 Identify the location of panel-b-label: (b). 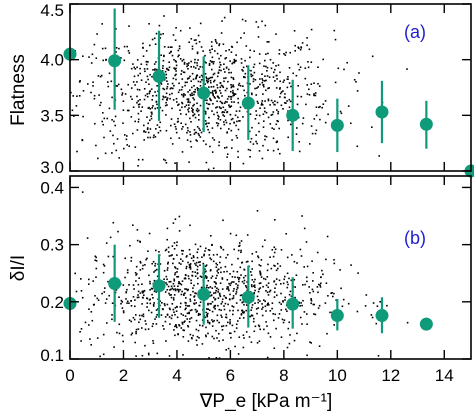
(415, 238).